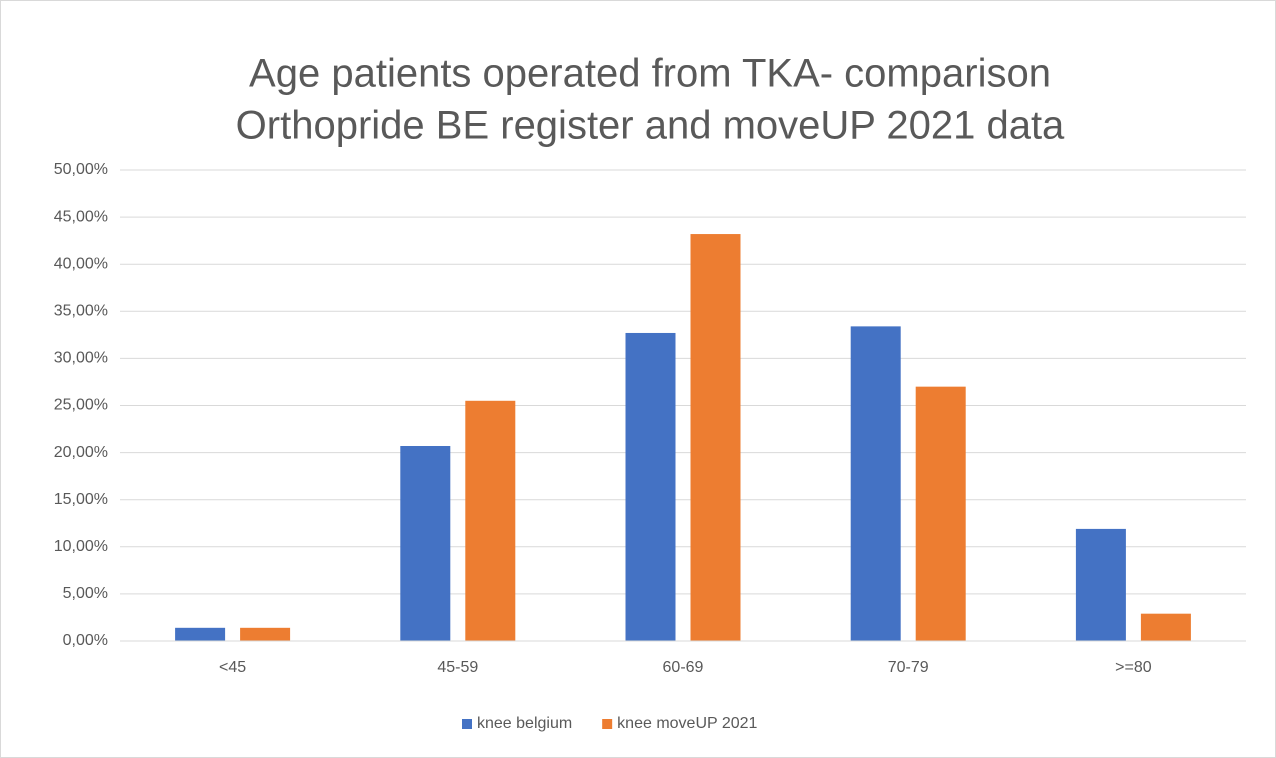  I want to click on y-tick-label: 40,00%, so click(81, 263).